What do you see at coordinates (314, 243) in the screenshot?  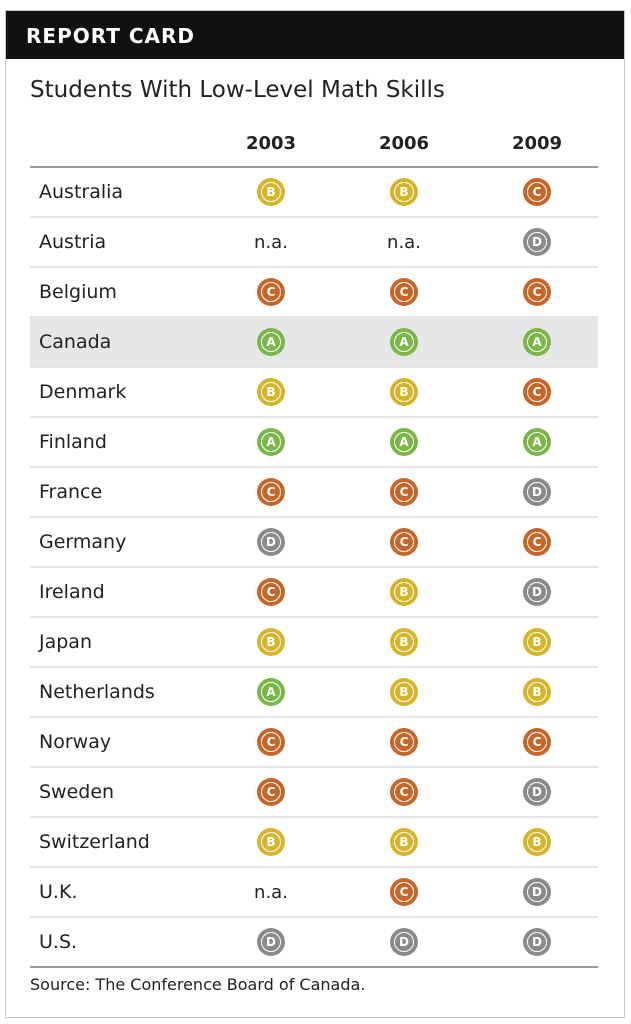 I see `table-row: Austria n.a. n.a. D` at bounding box center [314, 243].